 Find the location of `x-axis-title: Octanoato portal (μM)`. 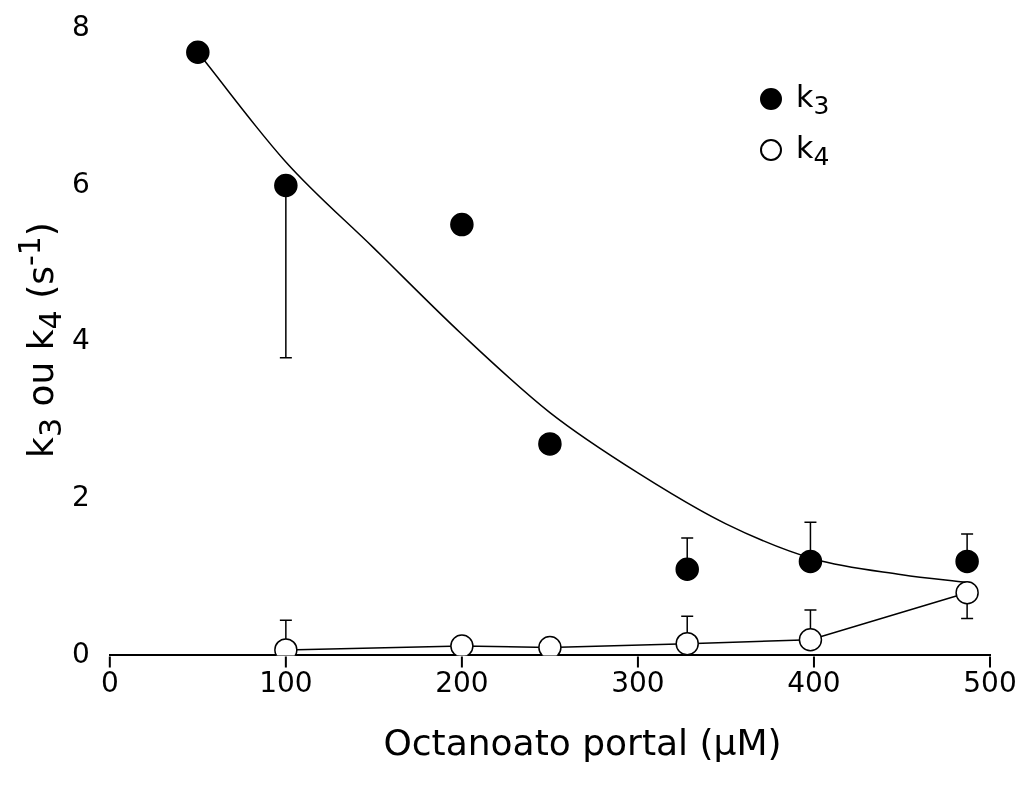

x-axis-title: Octanoato portal (μM) is located at coordinates (582, 742).